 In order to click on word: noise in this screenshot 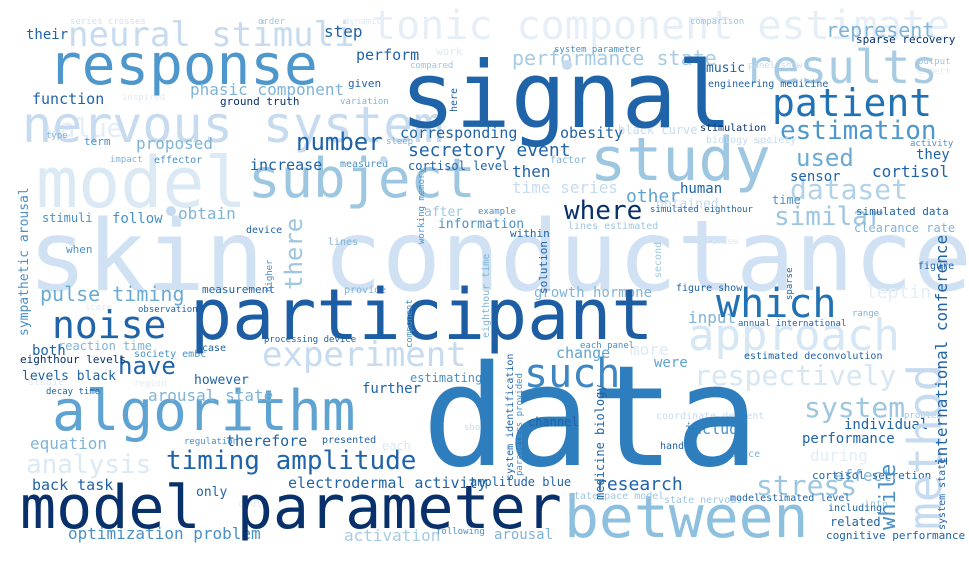, I will do `click(109, 325)`.